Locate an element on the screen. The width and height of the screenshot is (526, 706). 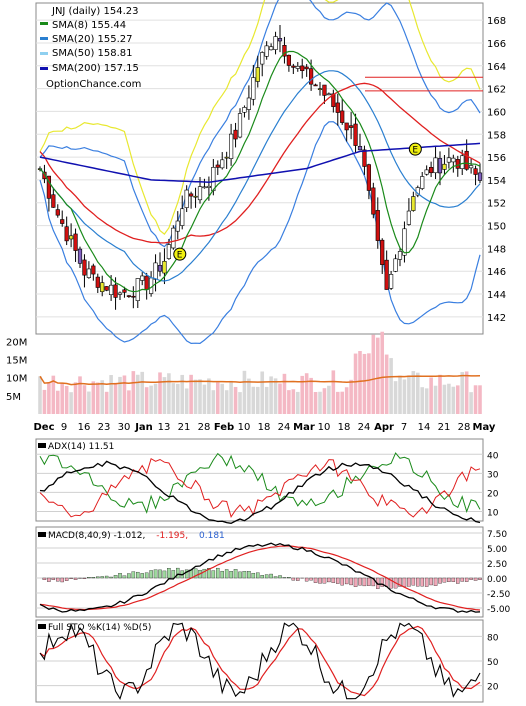
macd-marks is located at coordinates (260, 577).